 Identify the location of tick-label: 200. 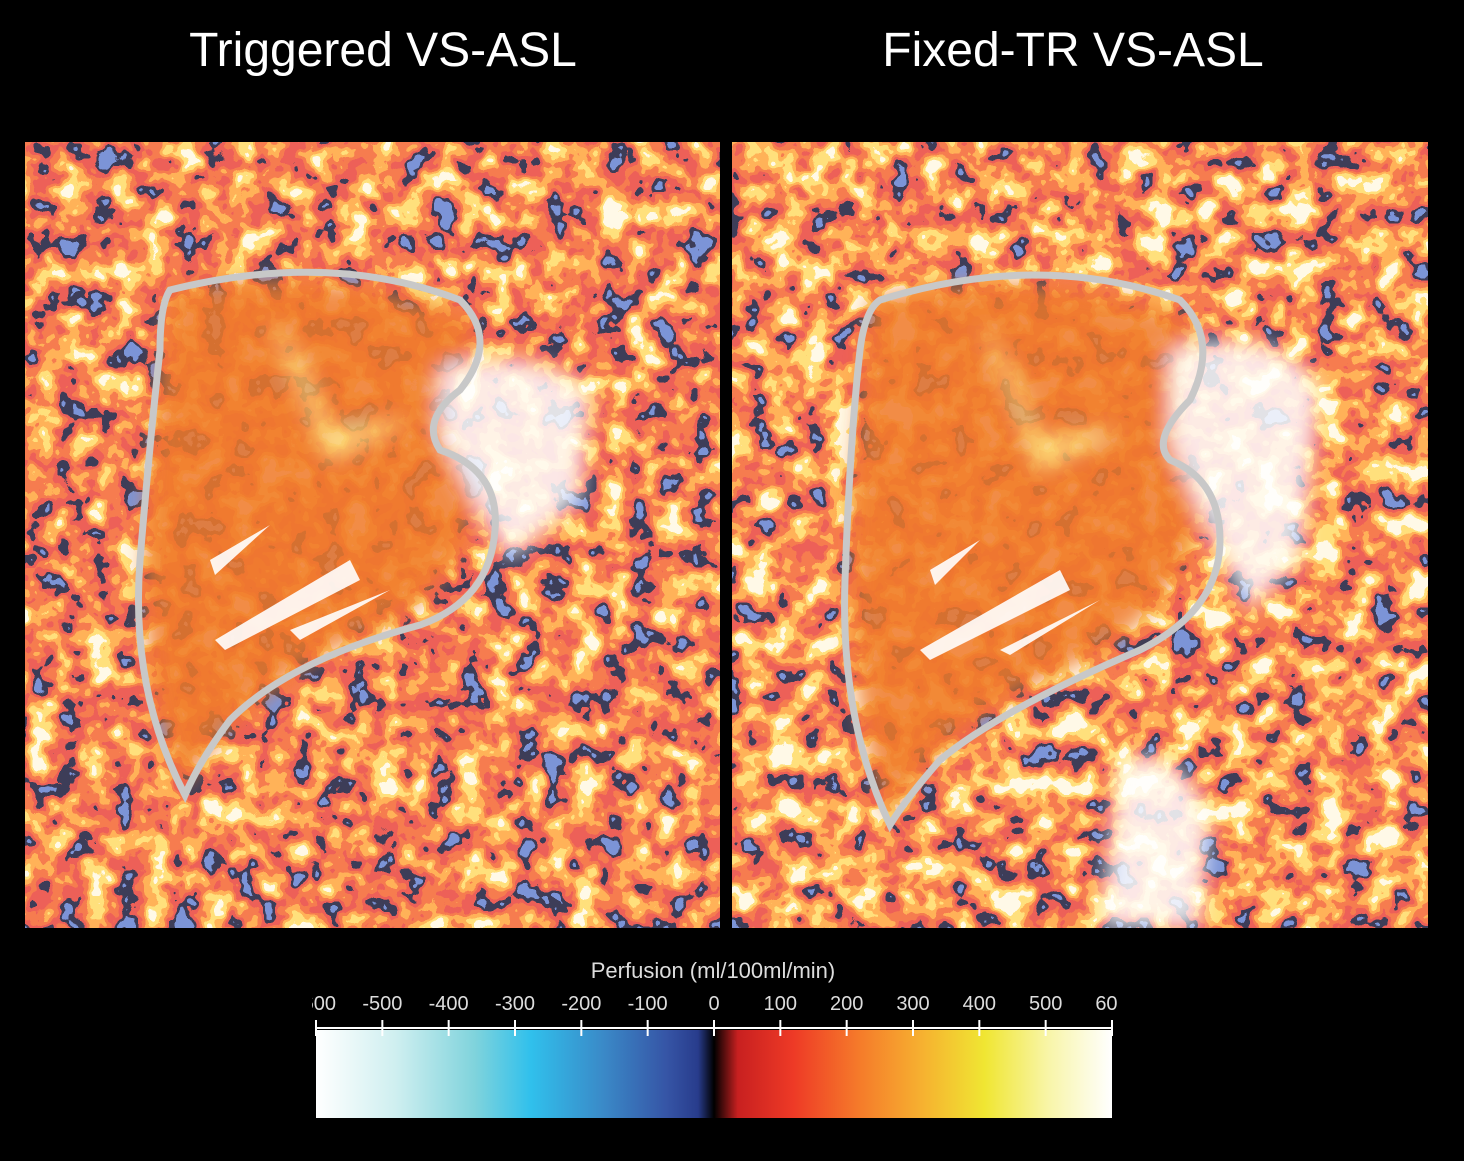
(846, 1004).